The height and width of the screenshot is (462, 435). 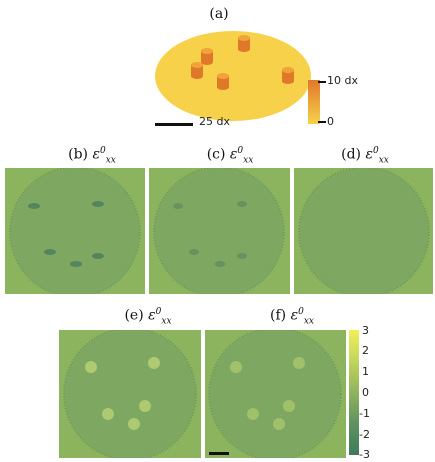 I want to click on height-colorbar-top-label: 10 dx, so click(x=342, y=80).